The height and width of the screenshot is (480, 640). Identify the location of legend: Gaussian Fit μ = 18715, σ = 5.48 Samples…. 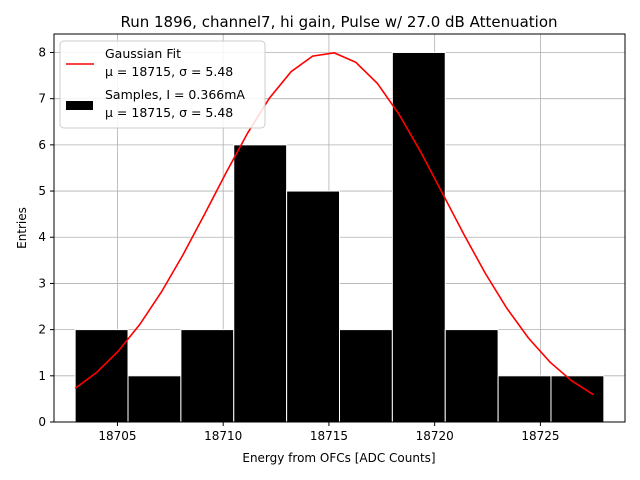
(162, 84).